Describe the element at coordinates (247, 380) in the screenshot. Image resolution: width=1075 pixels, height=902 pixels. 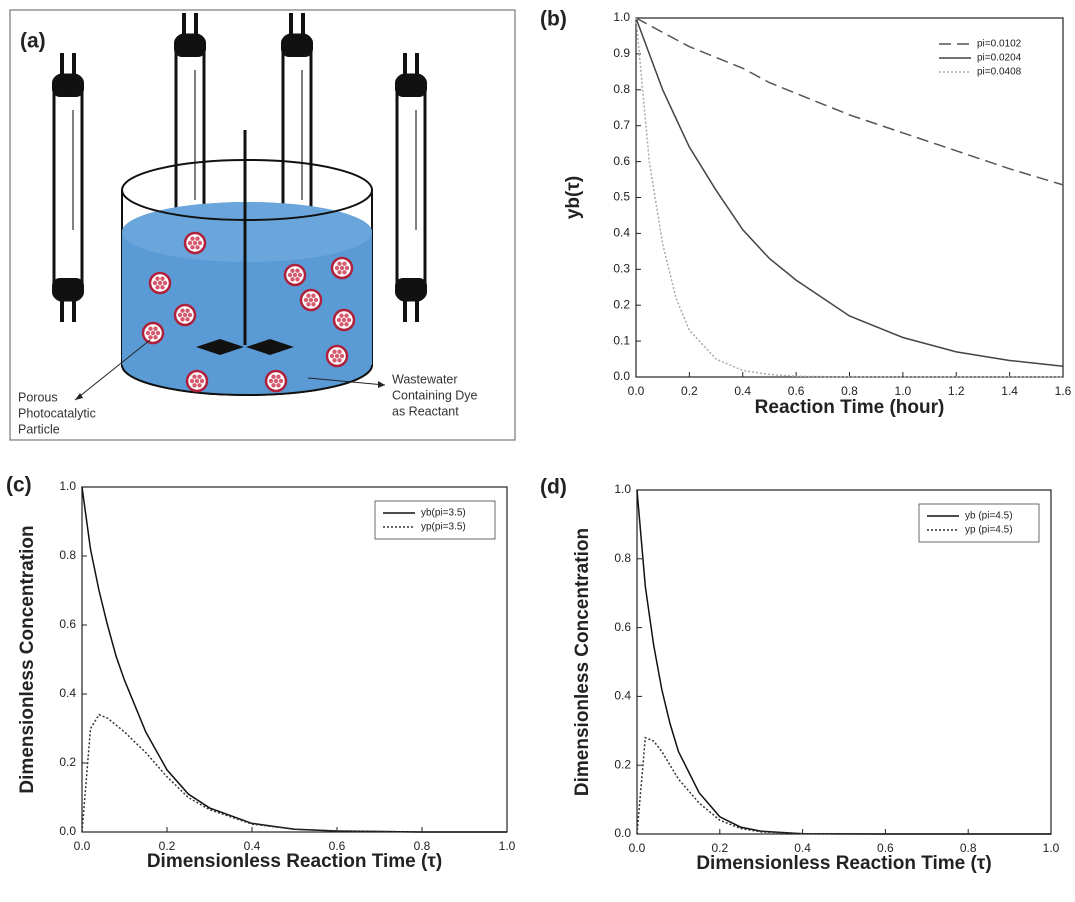
I see `beaker-bottom` at that location.